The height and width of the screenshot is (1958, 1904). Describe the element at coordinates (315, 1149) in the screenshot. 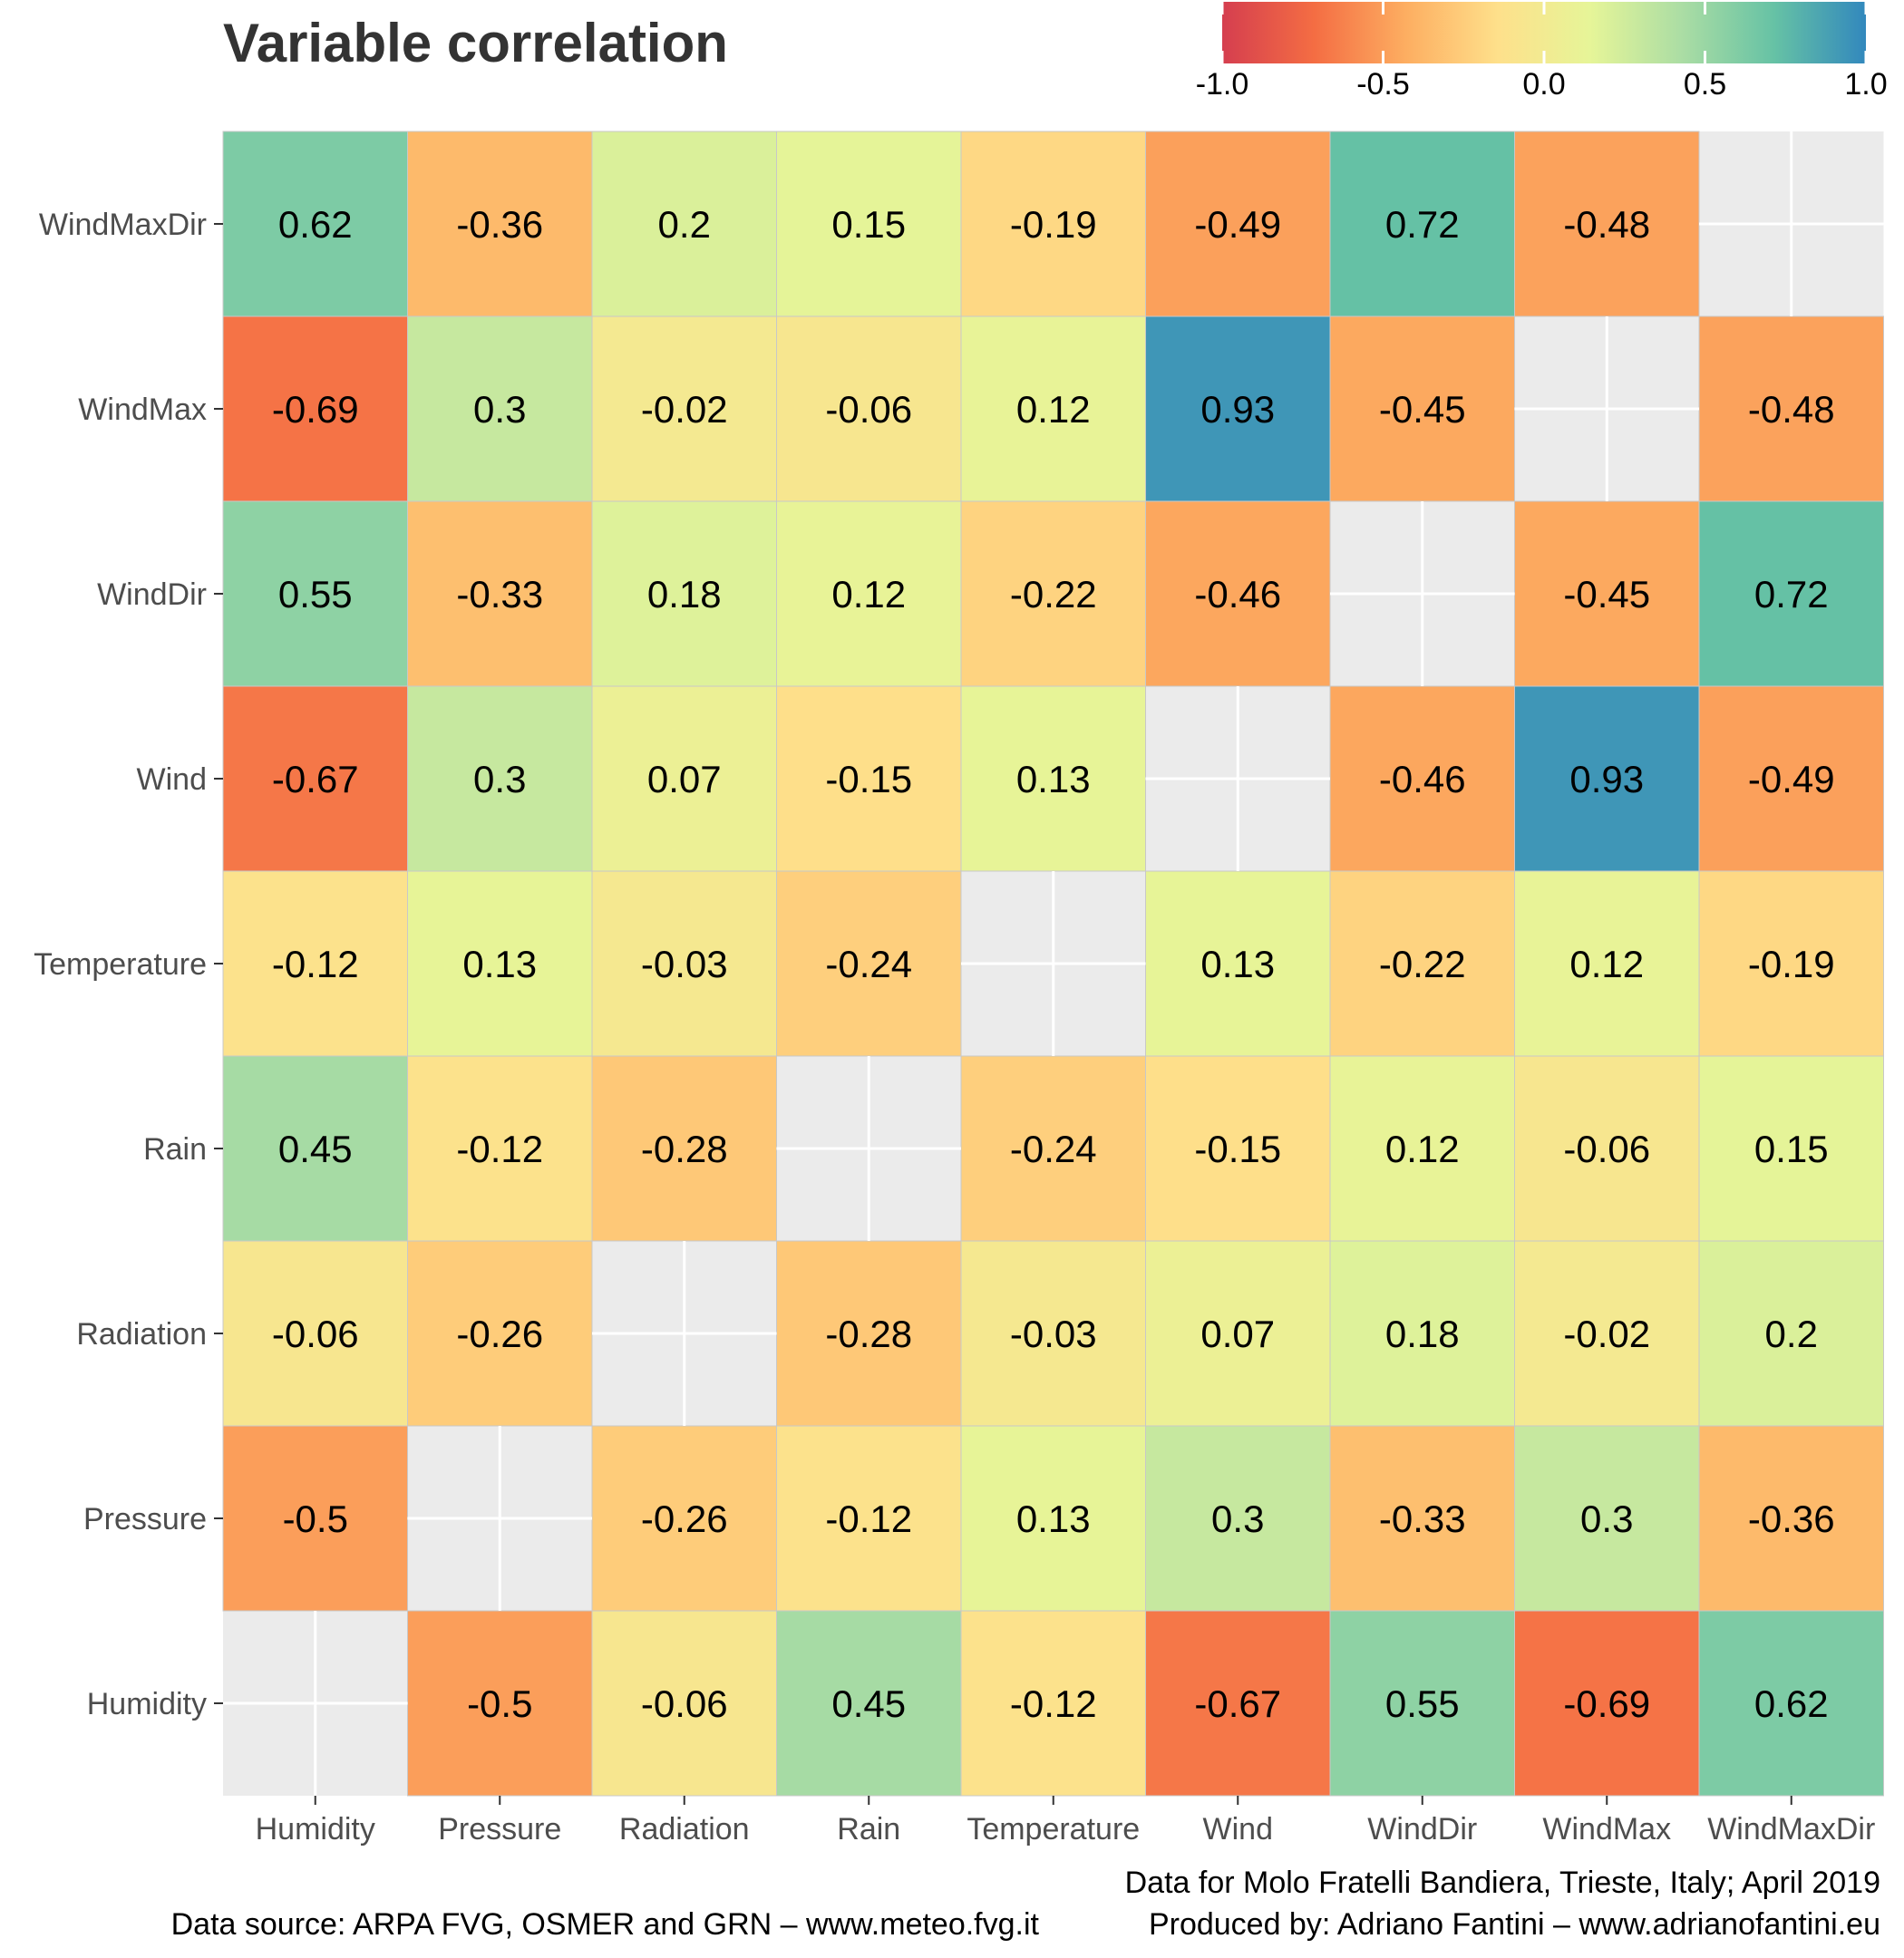

I see `cell-value-label: 0.45` at that location.